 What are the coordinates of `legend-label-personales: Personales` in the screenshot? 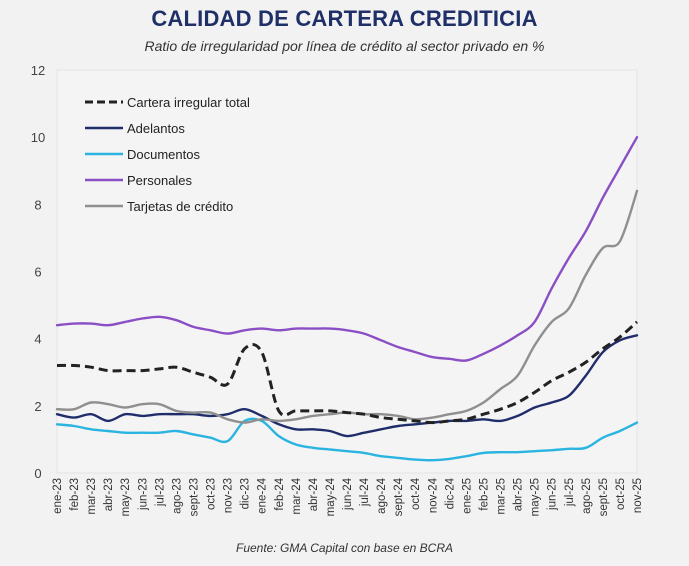 It's located at (160, 180).